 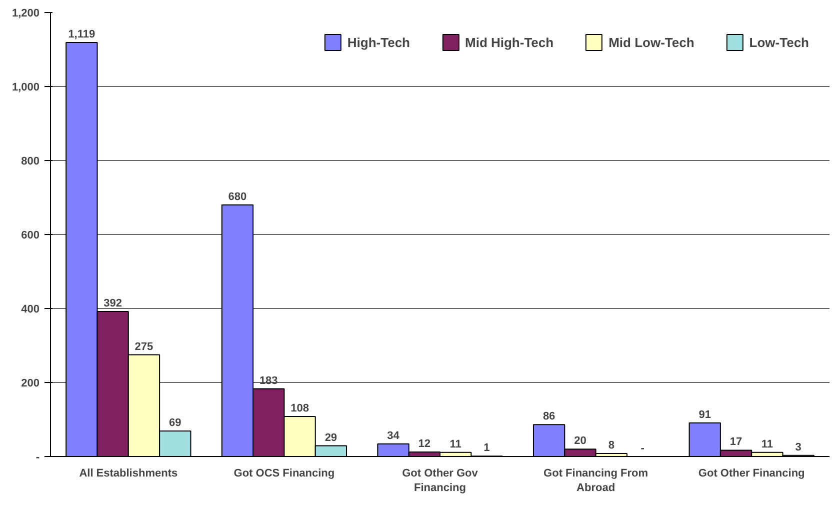 I want to click on data-label: 17, so click(x=736, y=442).